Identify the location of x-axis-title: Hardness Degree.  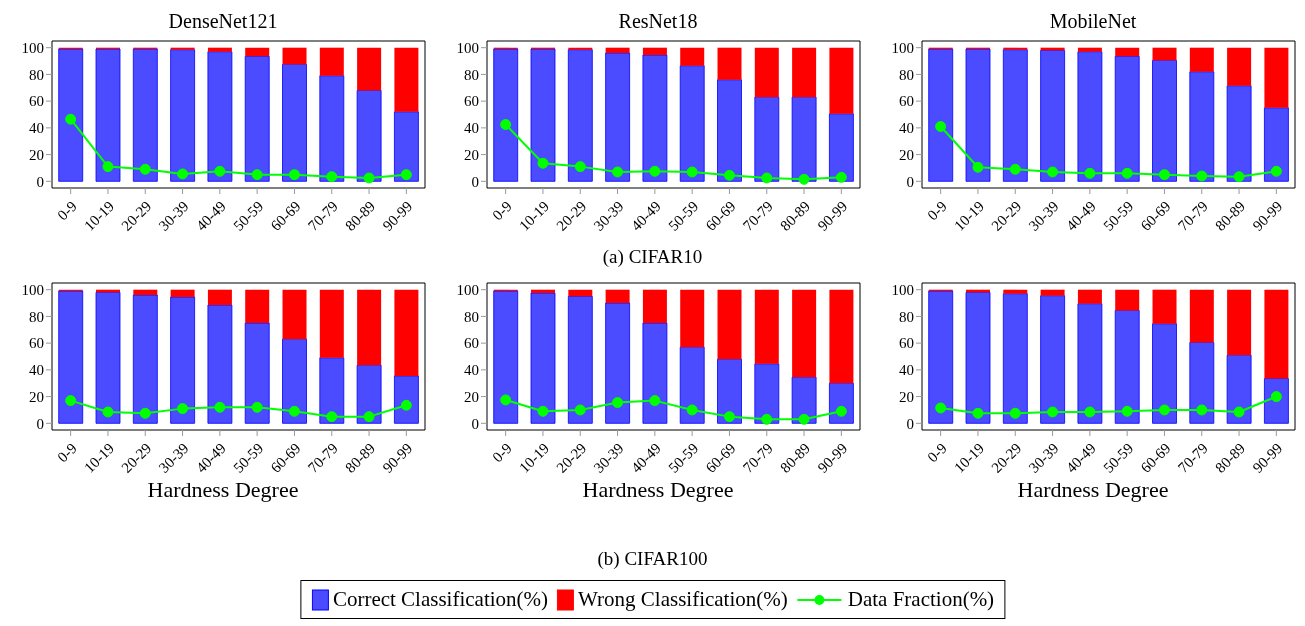
(223, 489).